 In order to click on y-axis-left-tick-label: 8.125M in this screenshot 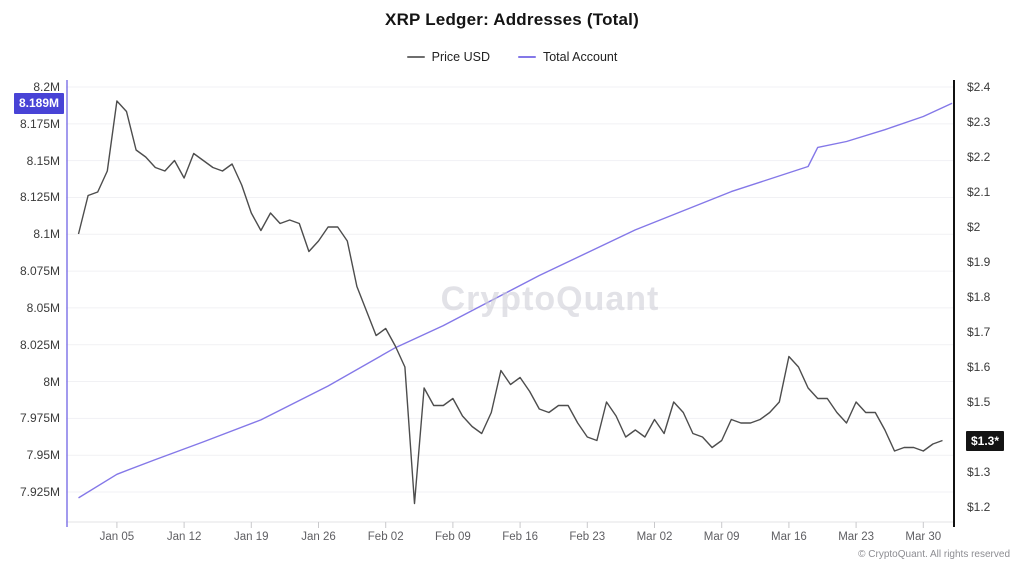, I will do `click(39, 197)`.